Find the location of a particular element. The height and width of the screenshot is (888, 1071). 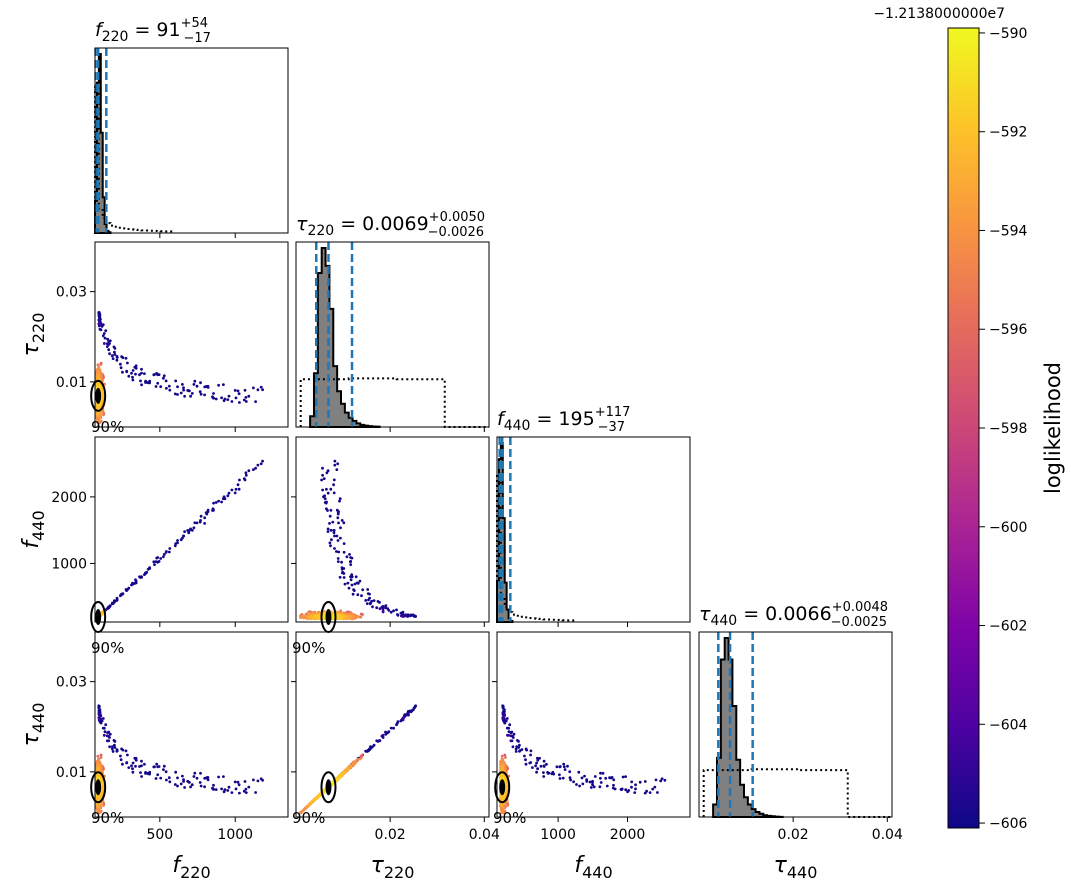

panel-f440-f440 is located at coordinates (593, 531).